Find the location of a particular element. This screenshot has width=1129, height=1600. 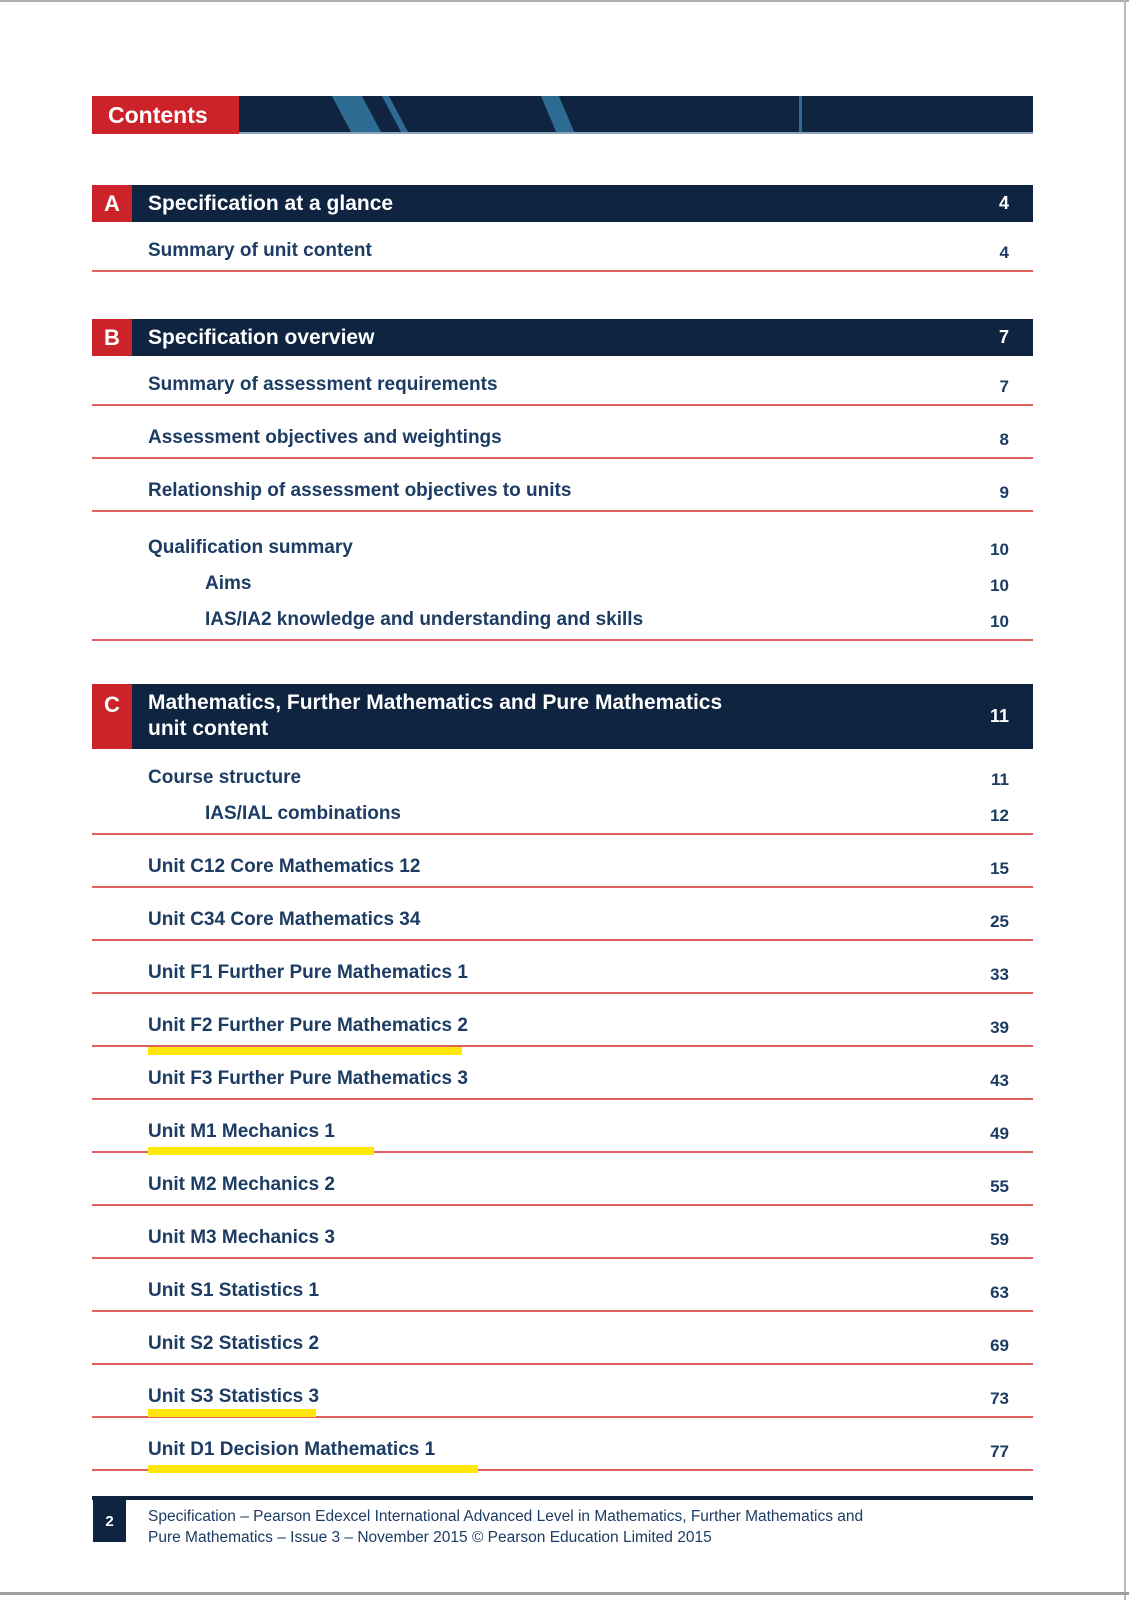

section-a-header: A Specification at a glance 4 is located at coordinates (562, 203).